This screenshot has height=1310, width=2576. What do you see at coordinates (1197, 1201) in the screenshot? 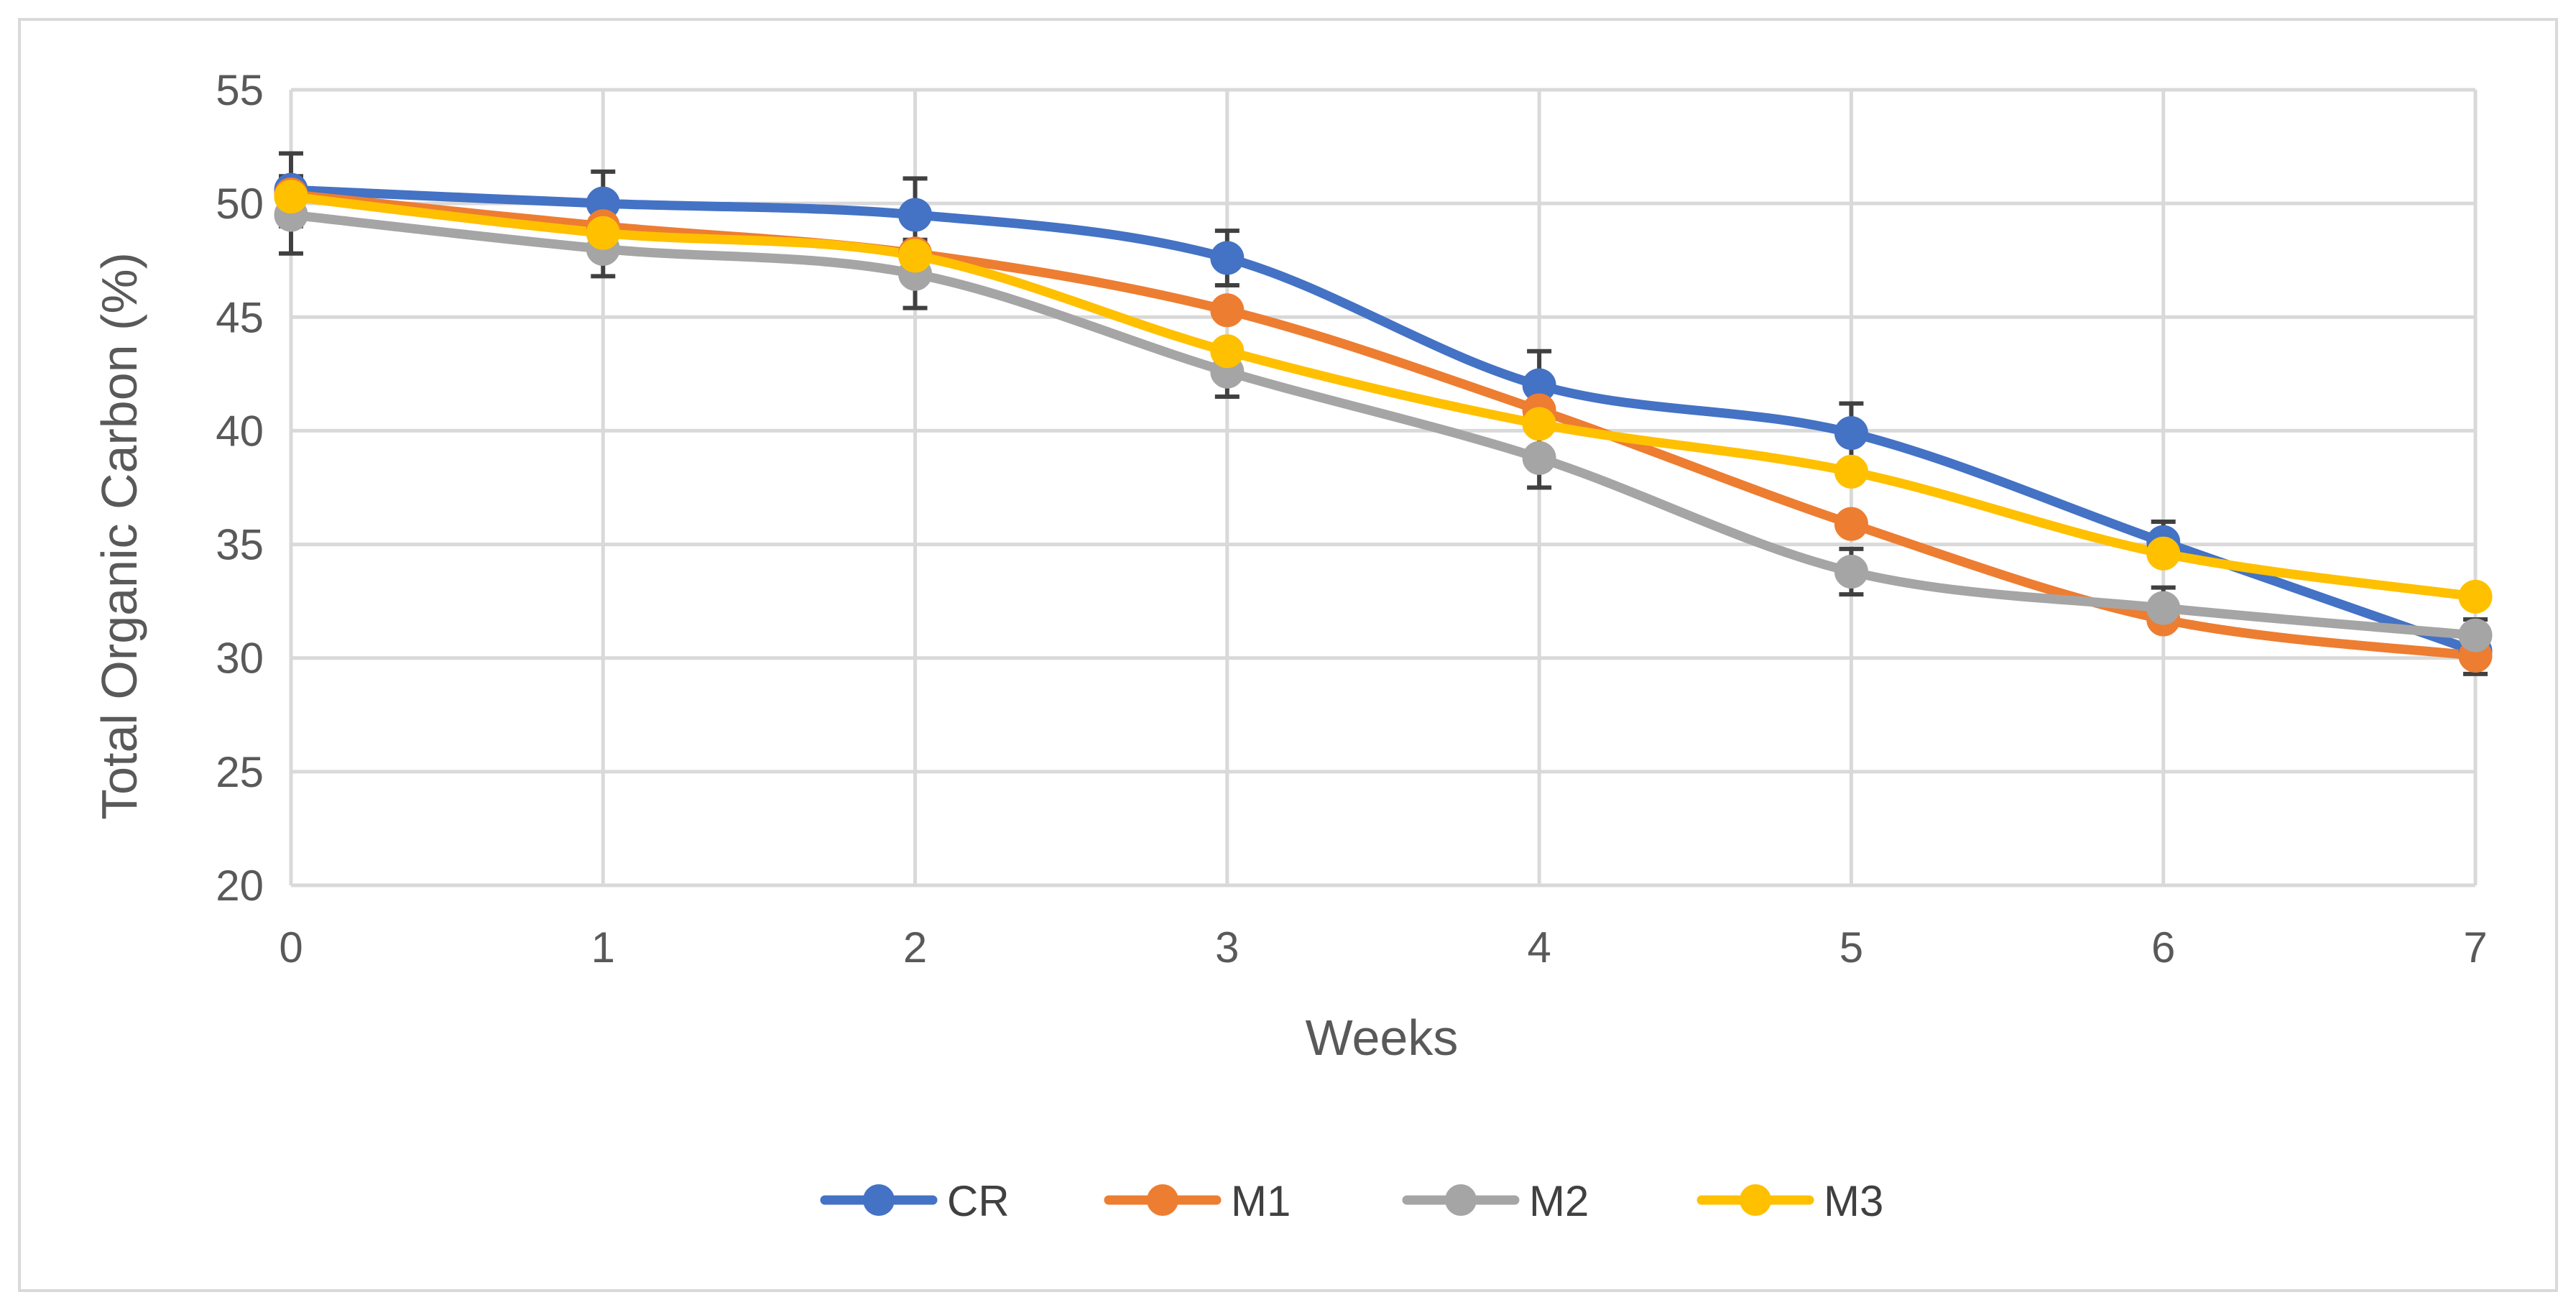
I see `legend-item-m1: M1` at bounding box center [1197, 1201].